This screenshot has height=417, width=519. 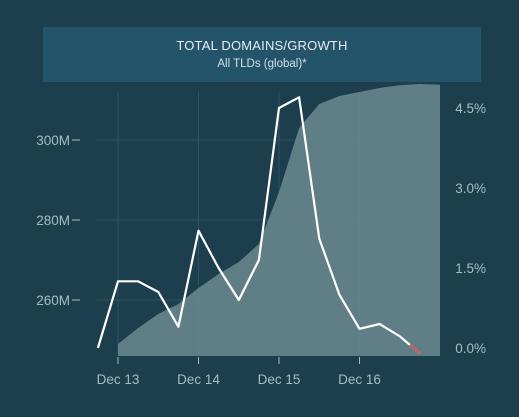 What do you see at coordinates (53, 300) in the screenshot?
I see `y-left-tick-label: 260M` at bounding box center [53, 300].